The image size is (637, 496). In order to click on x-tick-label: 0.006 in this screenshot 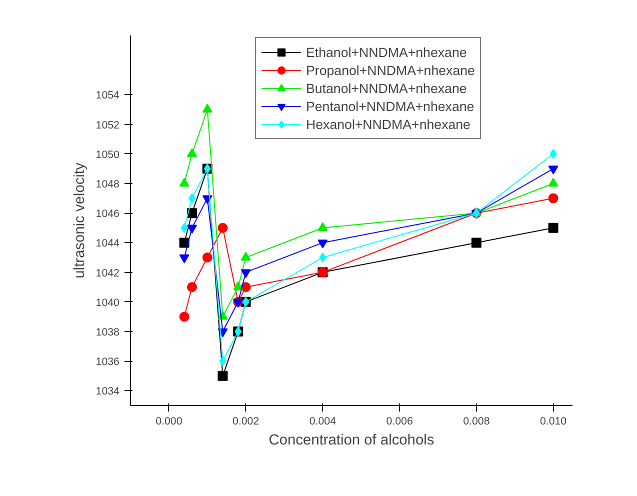, I will do `click(399, 422)`.